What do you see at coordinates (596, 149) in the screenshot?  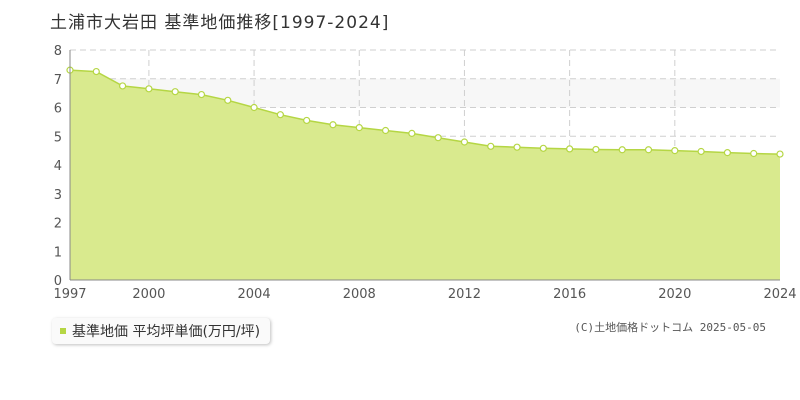 I see `data-point-2017` at bounding box center [596, 149].